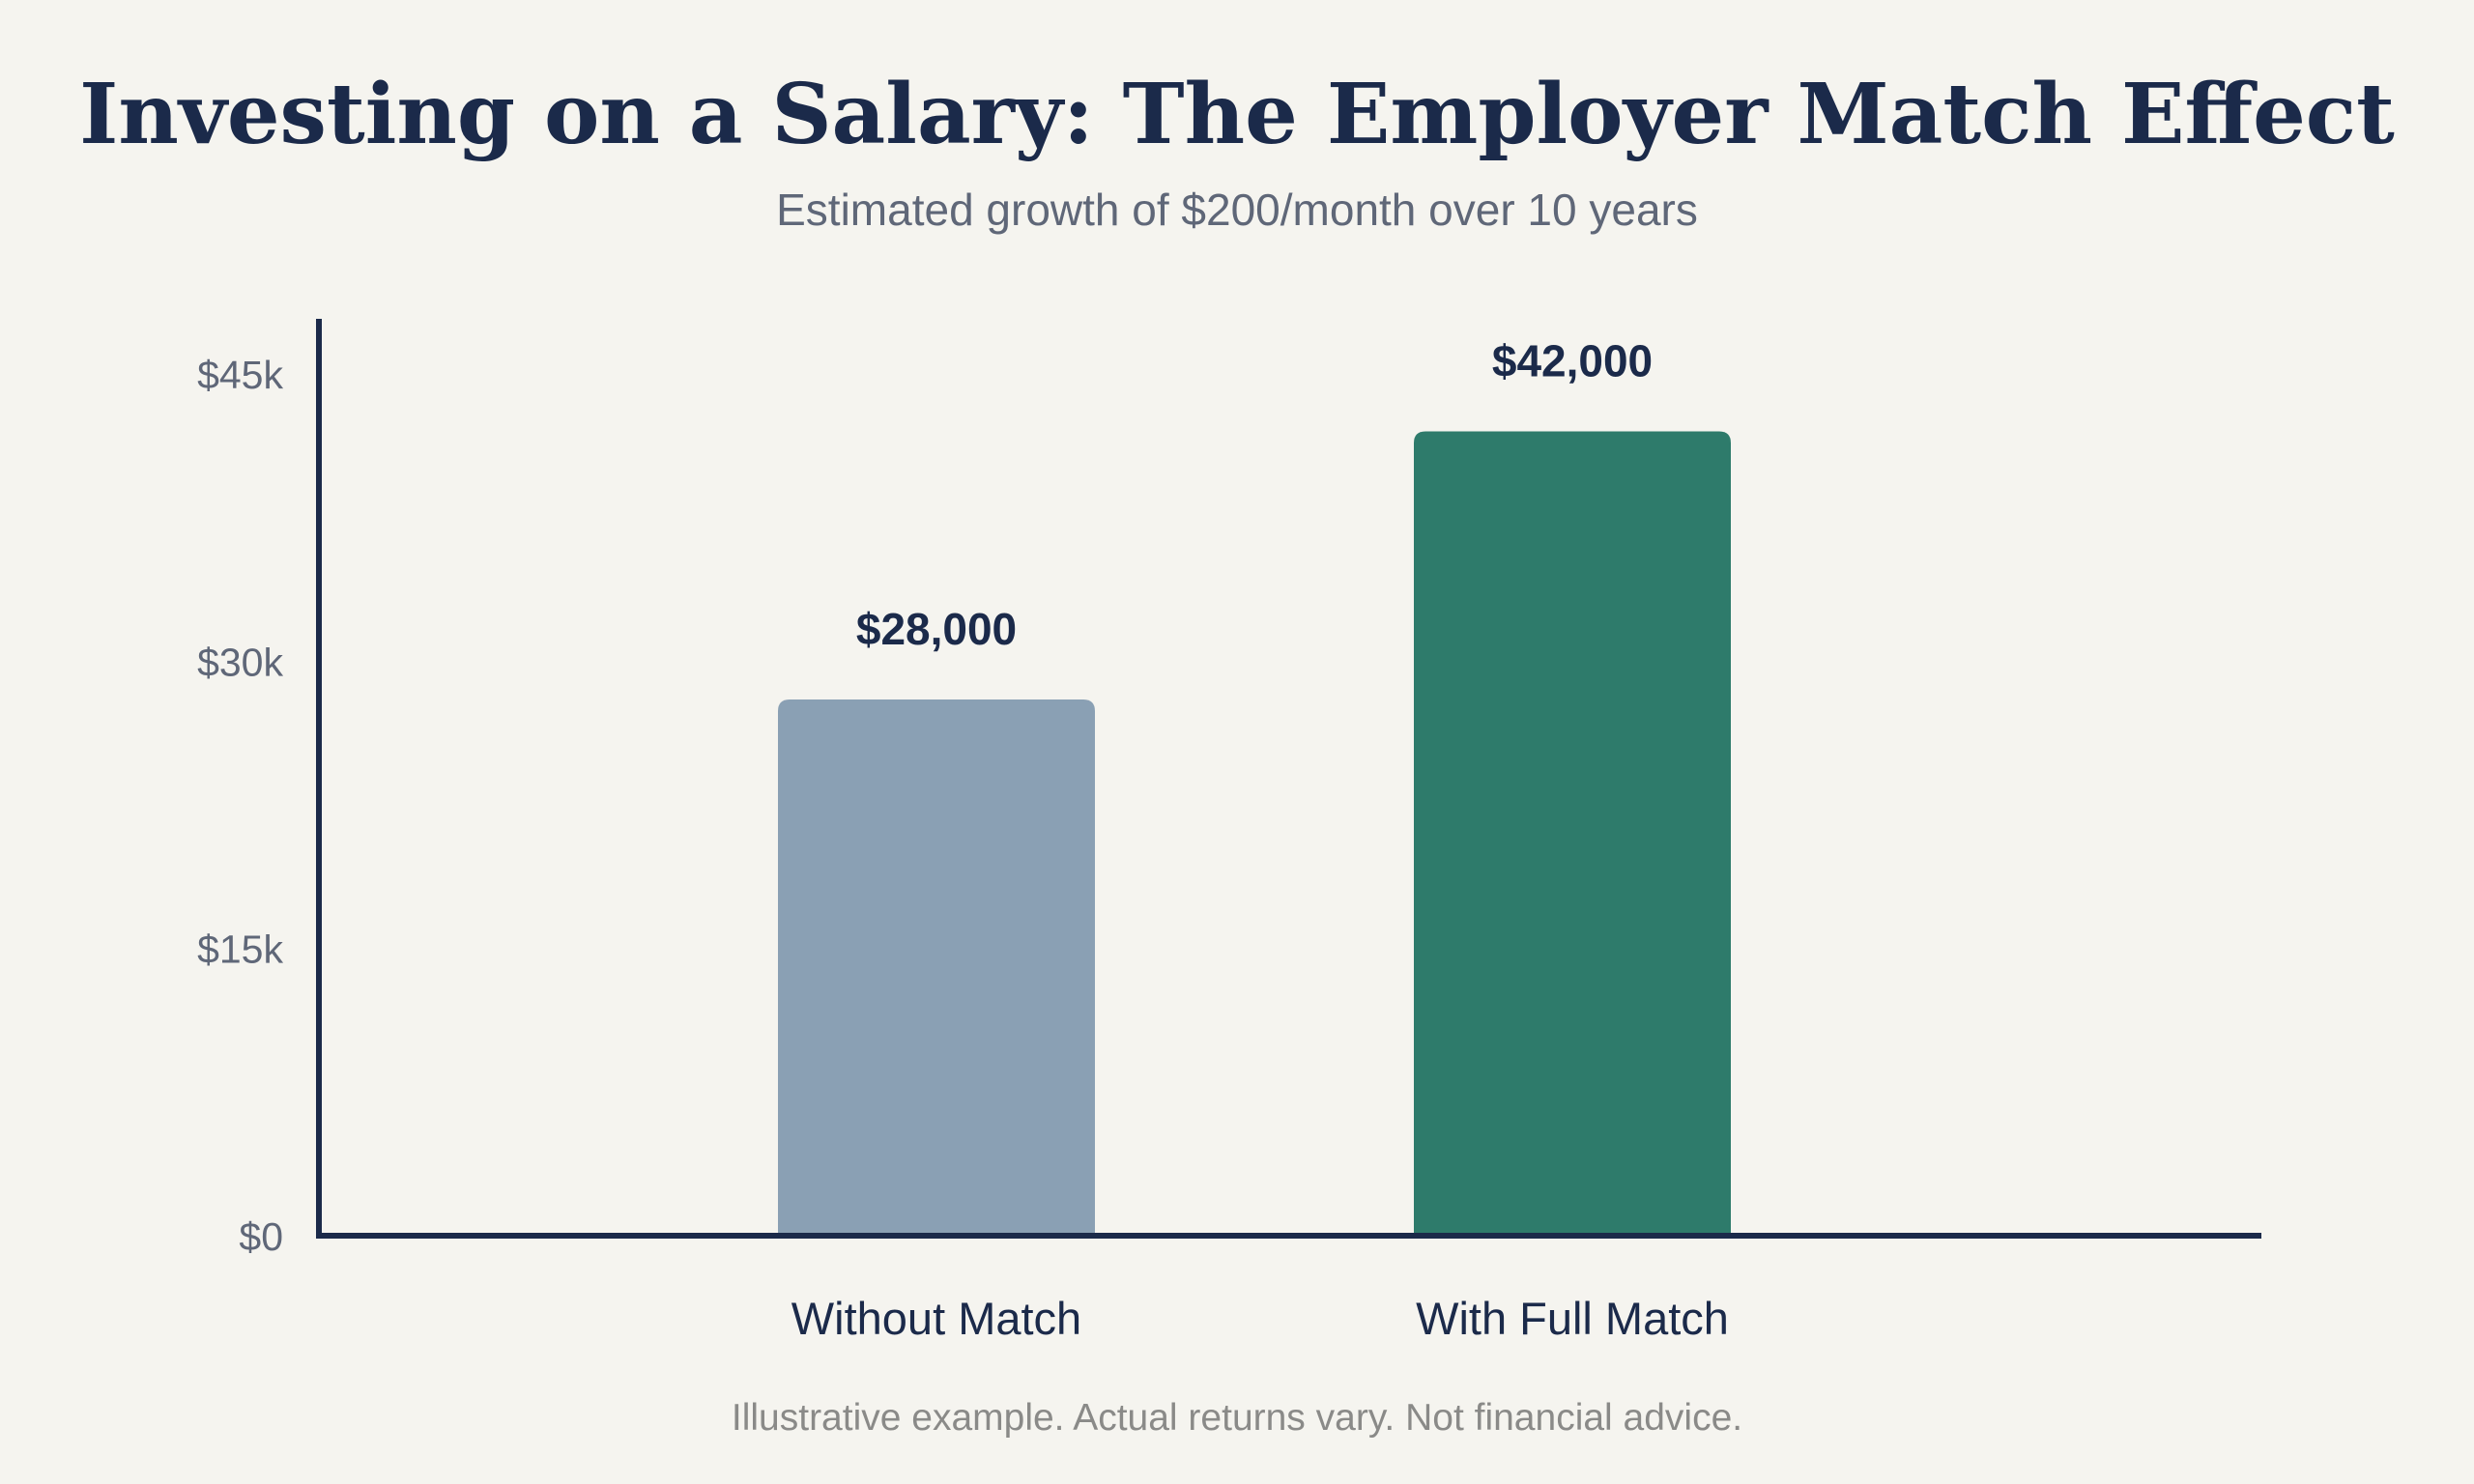  What do you see at coordinates (1573, 834) in the screenshot?
I see `bar-with-full-match` at bounding box center [1573, 834].